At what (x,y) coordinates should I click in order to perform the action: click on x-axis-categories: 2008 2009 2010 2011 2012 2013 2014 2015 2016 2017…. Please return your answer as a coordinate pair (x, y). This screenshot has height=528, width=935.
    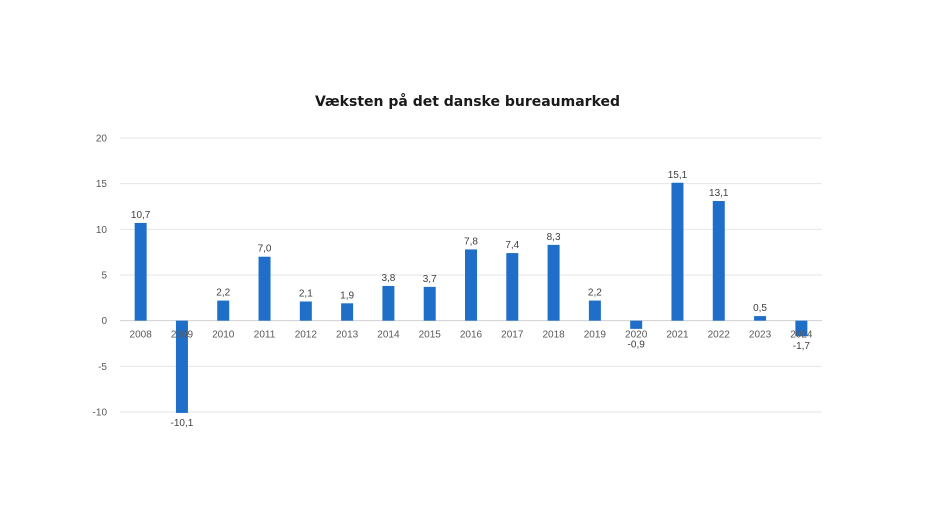
    Looking at the image, I should click on (471, 335).